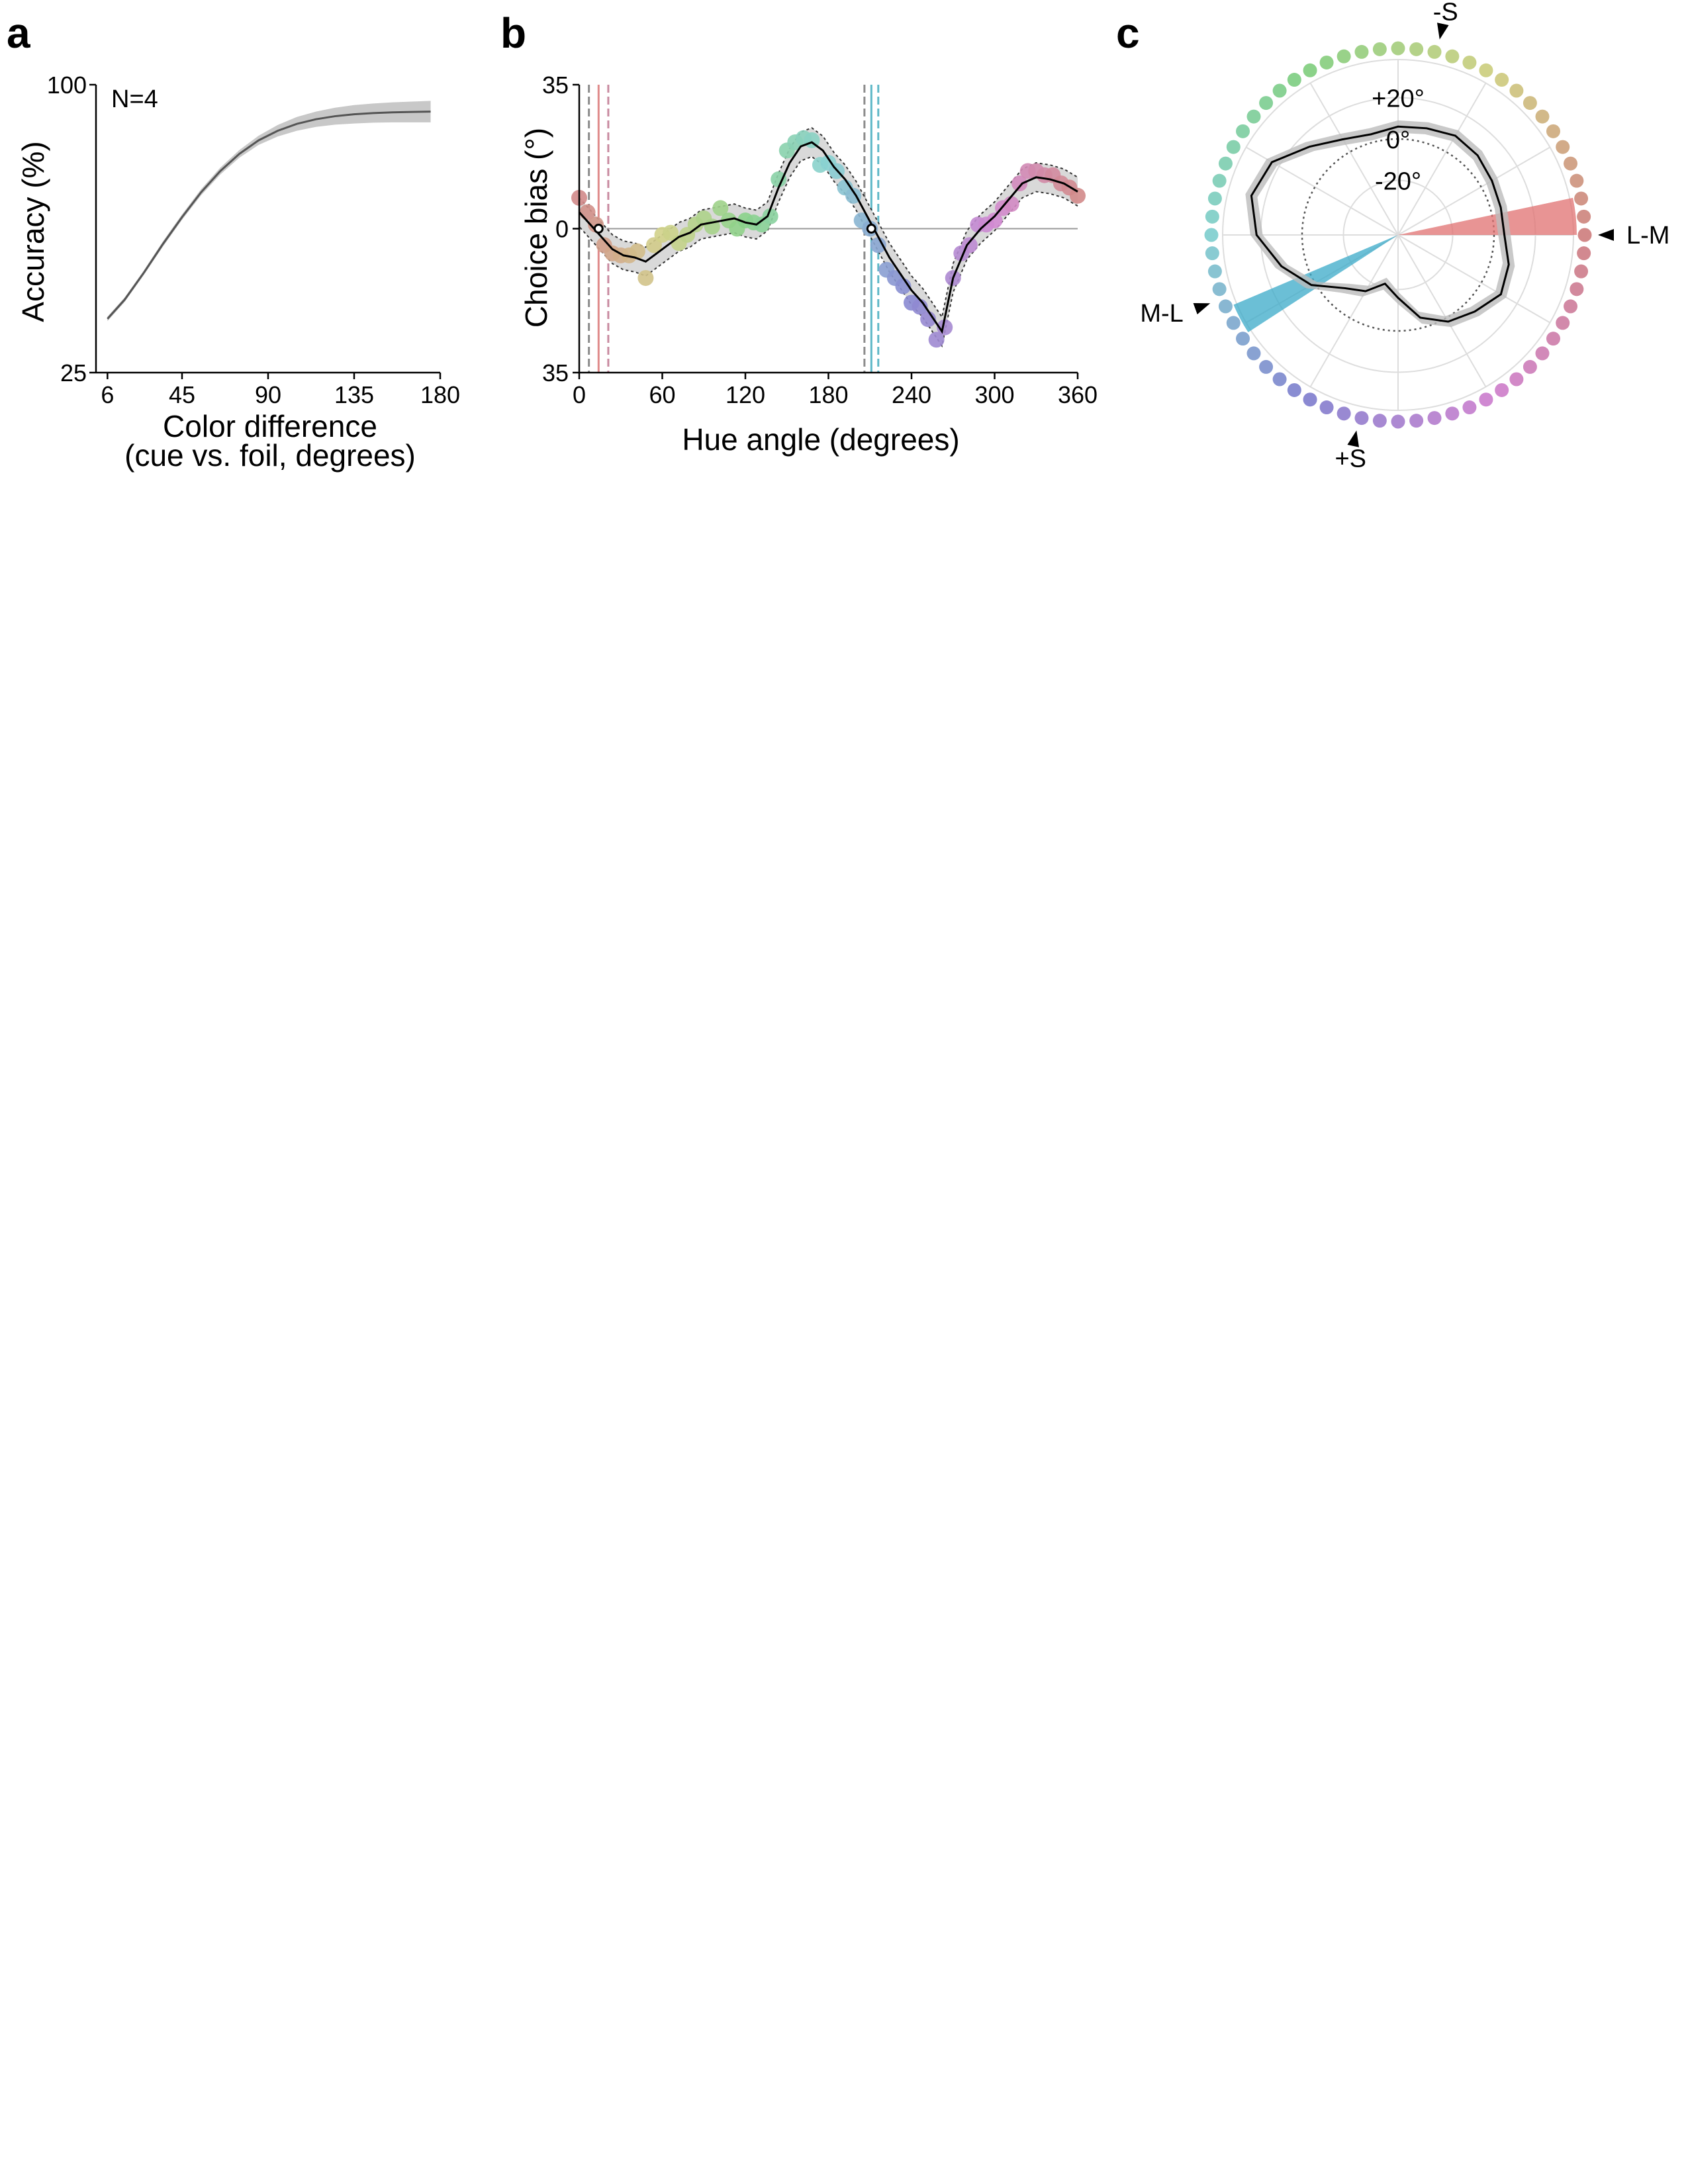 This screenshot has width=1688, height=2184. Describe the element at coordinates (662, 395) in the screenshot. I see `x-tick-label: 60` at that location.